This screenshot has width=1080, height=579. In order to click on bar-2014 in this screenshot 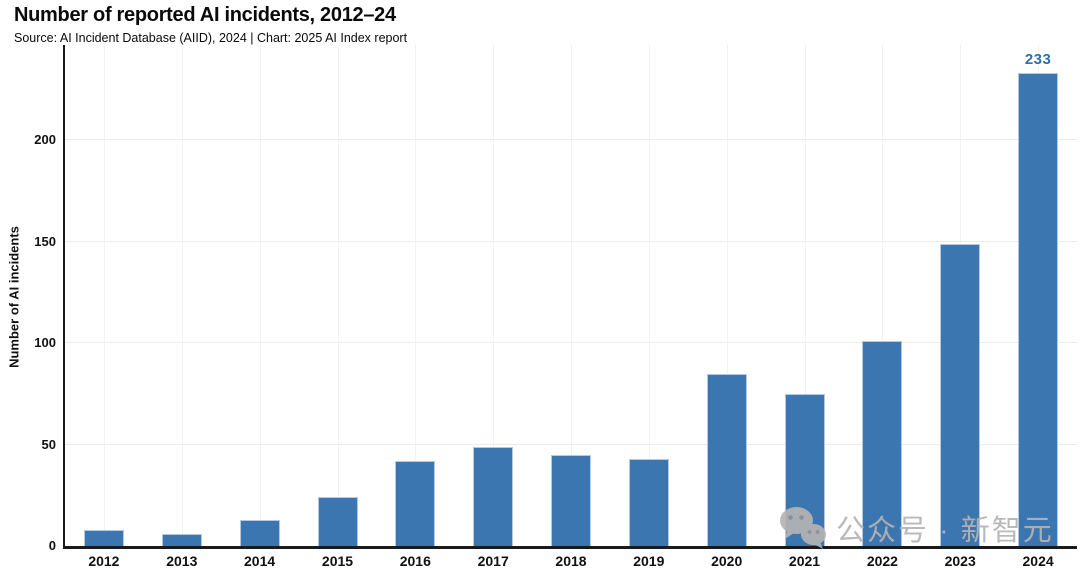, I will do `click(259, 532)`.